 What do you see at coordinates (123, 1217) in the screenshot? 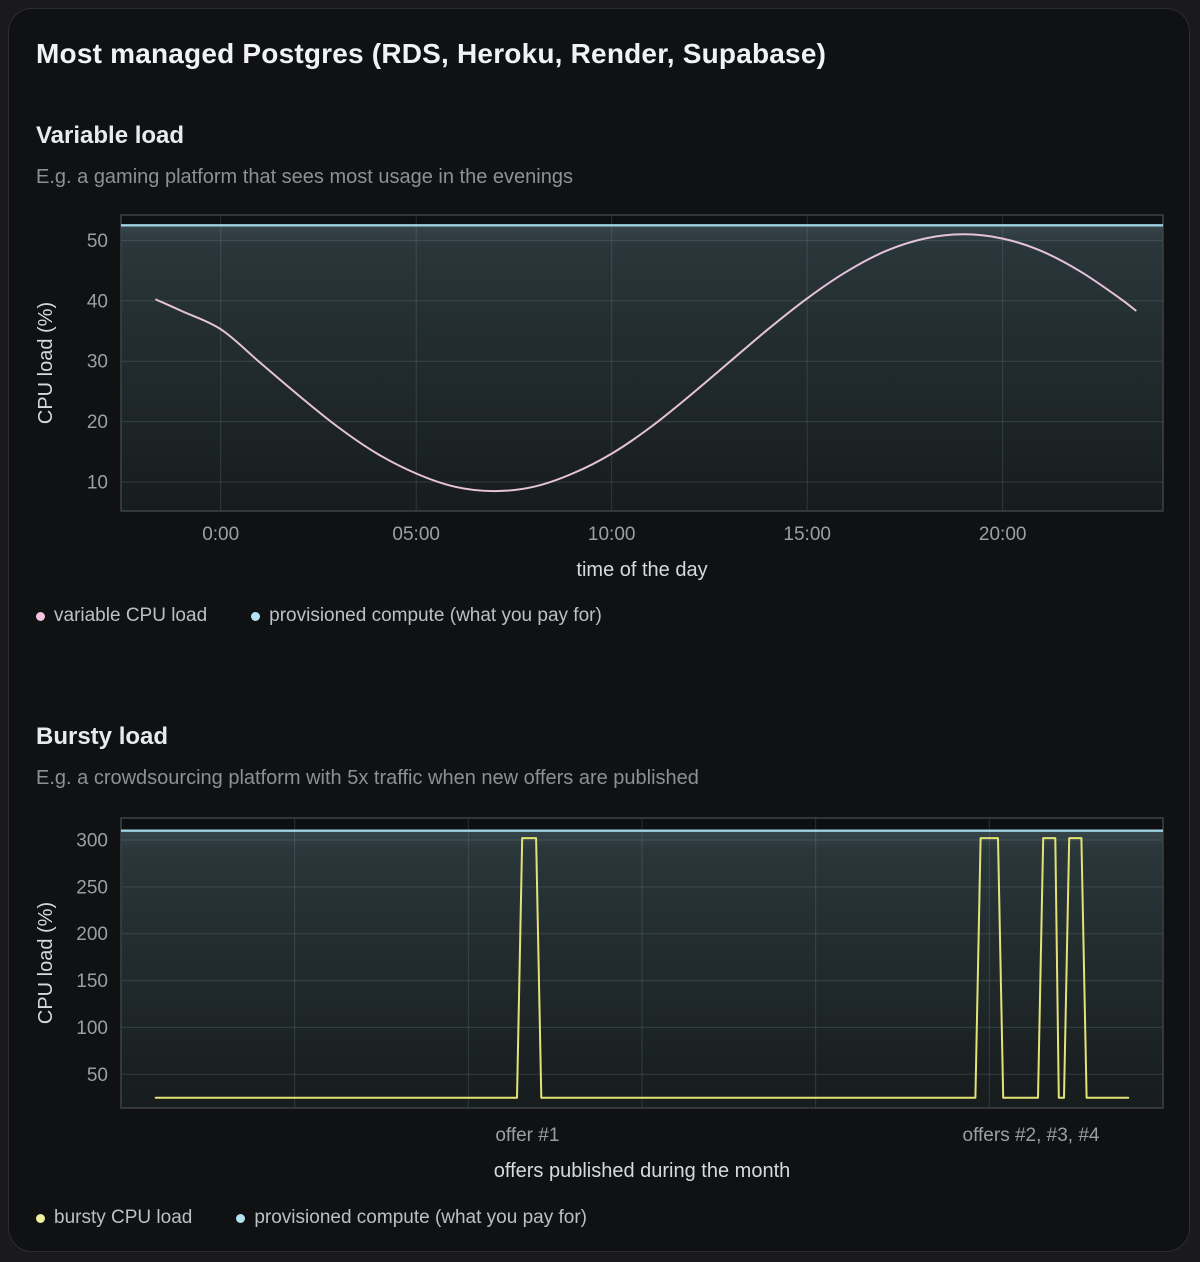
I see `legend-label: bursty CPU load` at bounding box center [123, 1217].